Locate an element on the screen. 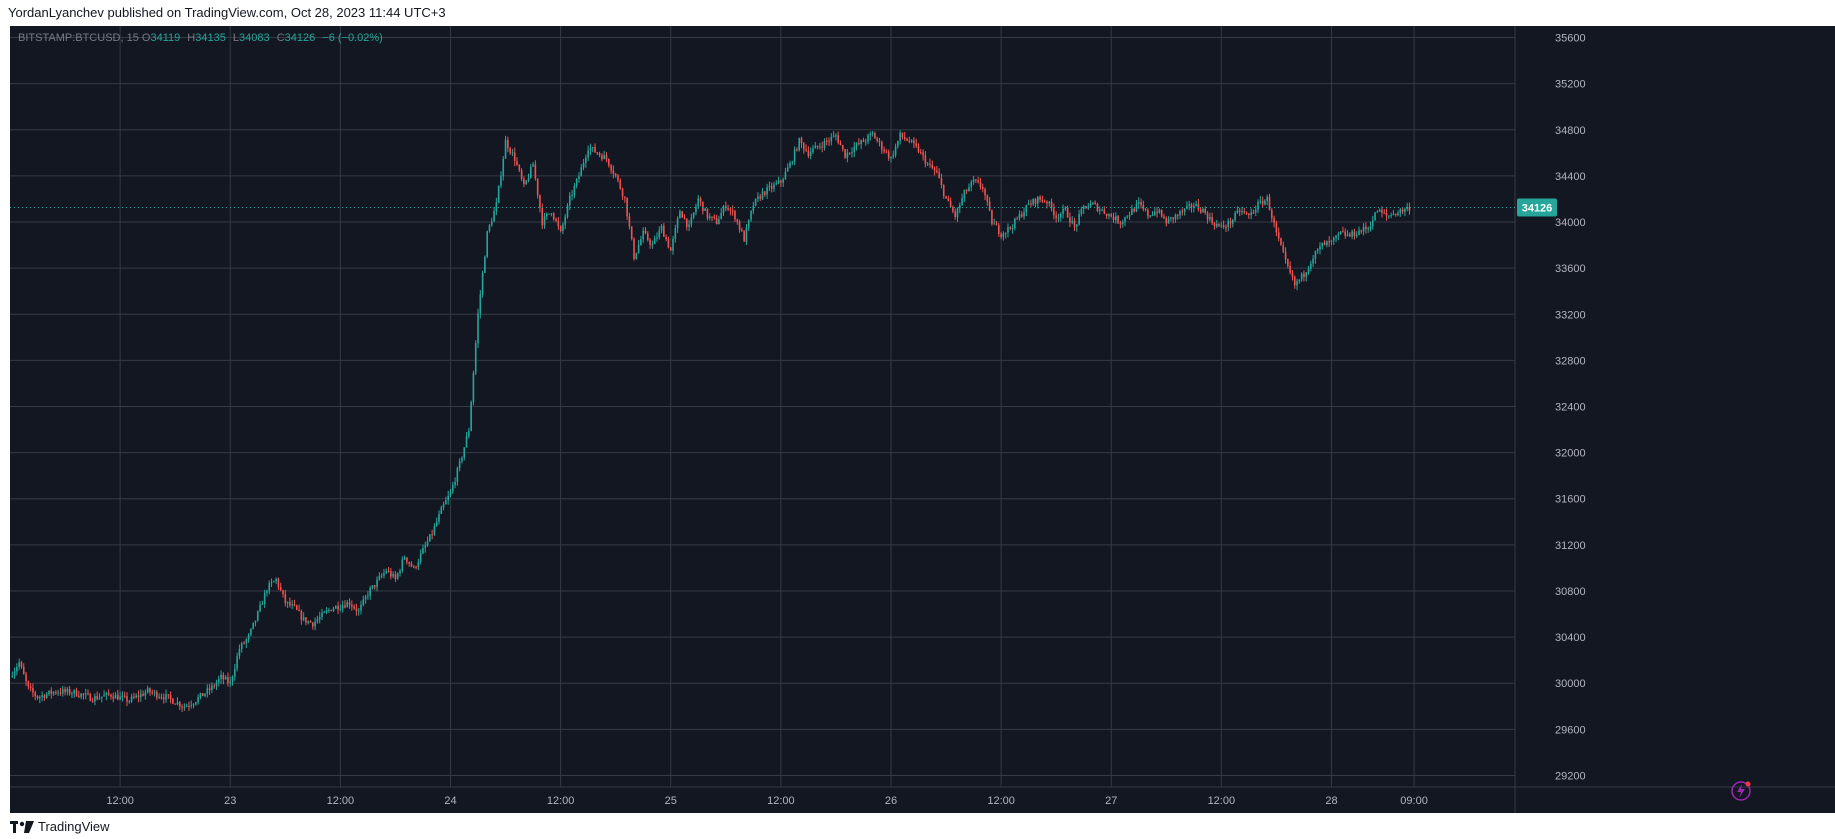 The height and width of the screenshot is (839, 1835). open-label: O is located at coordinates (146, 38).